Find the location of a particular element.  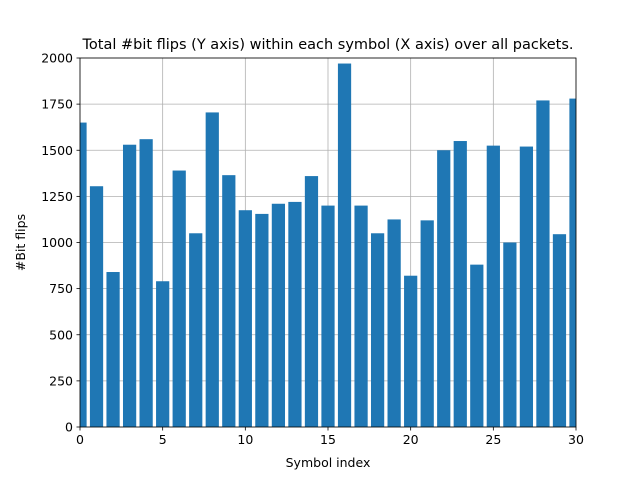

x-tick-label: 20 is located at coordinates (411, 439).